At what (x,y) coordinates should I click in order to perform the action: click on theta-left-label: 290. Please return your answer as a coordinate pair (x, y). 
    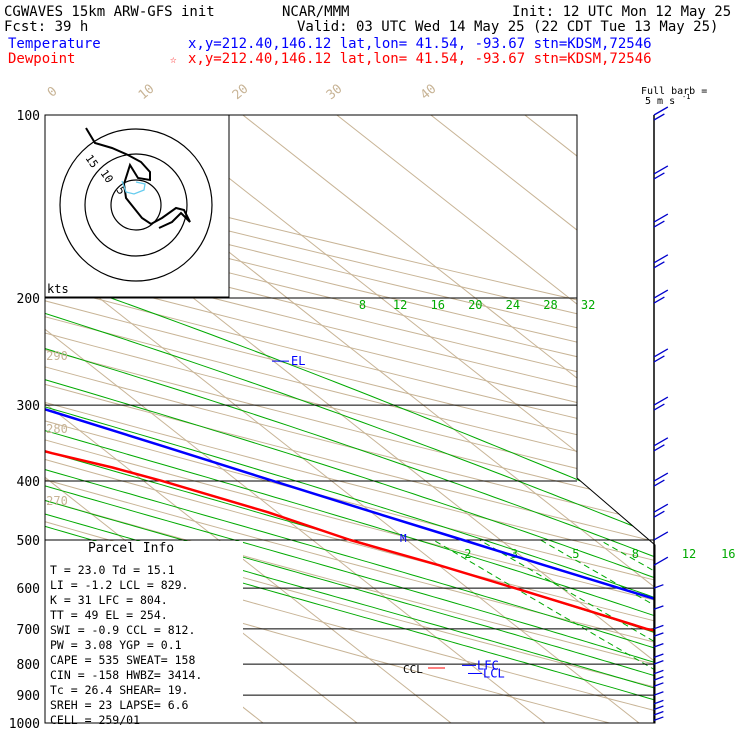
    Looking at the image, I should click on (57, 356).